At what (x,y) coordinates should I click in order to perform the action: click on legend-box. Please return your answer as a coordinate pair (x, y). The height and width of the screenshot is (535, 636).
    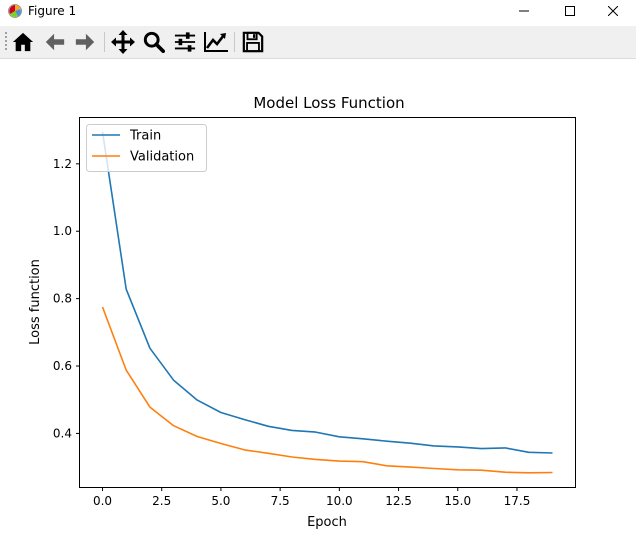
    Looking at the image, I should click on (146, 148).